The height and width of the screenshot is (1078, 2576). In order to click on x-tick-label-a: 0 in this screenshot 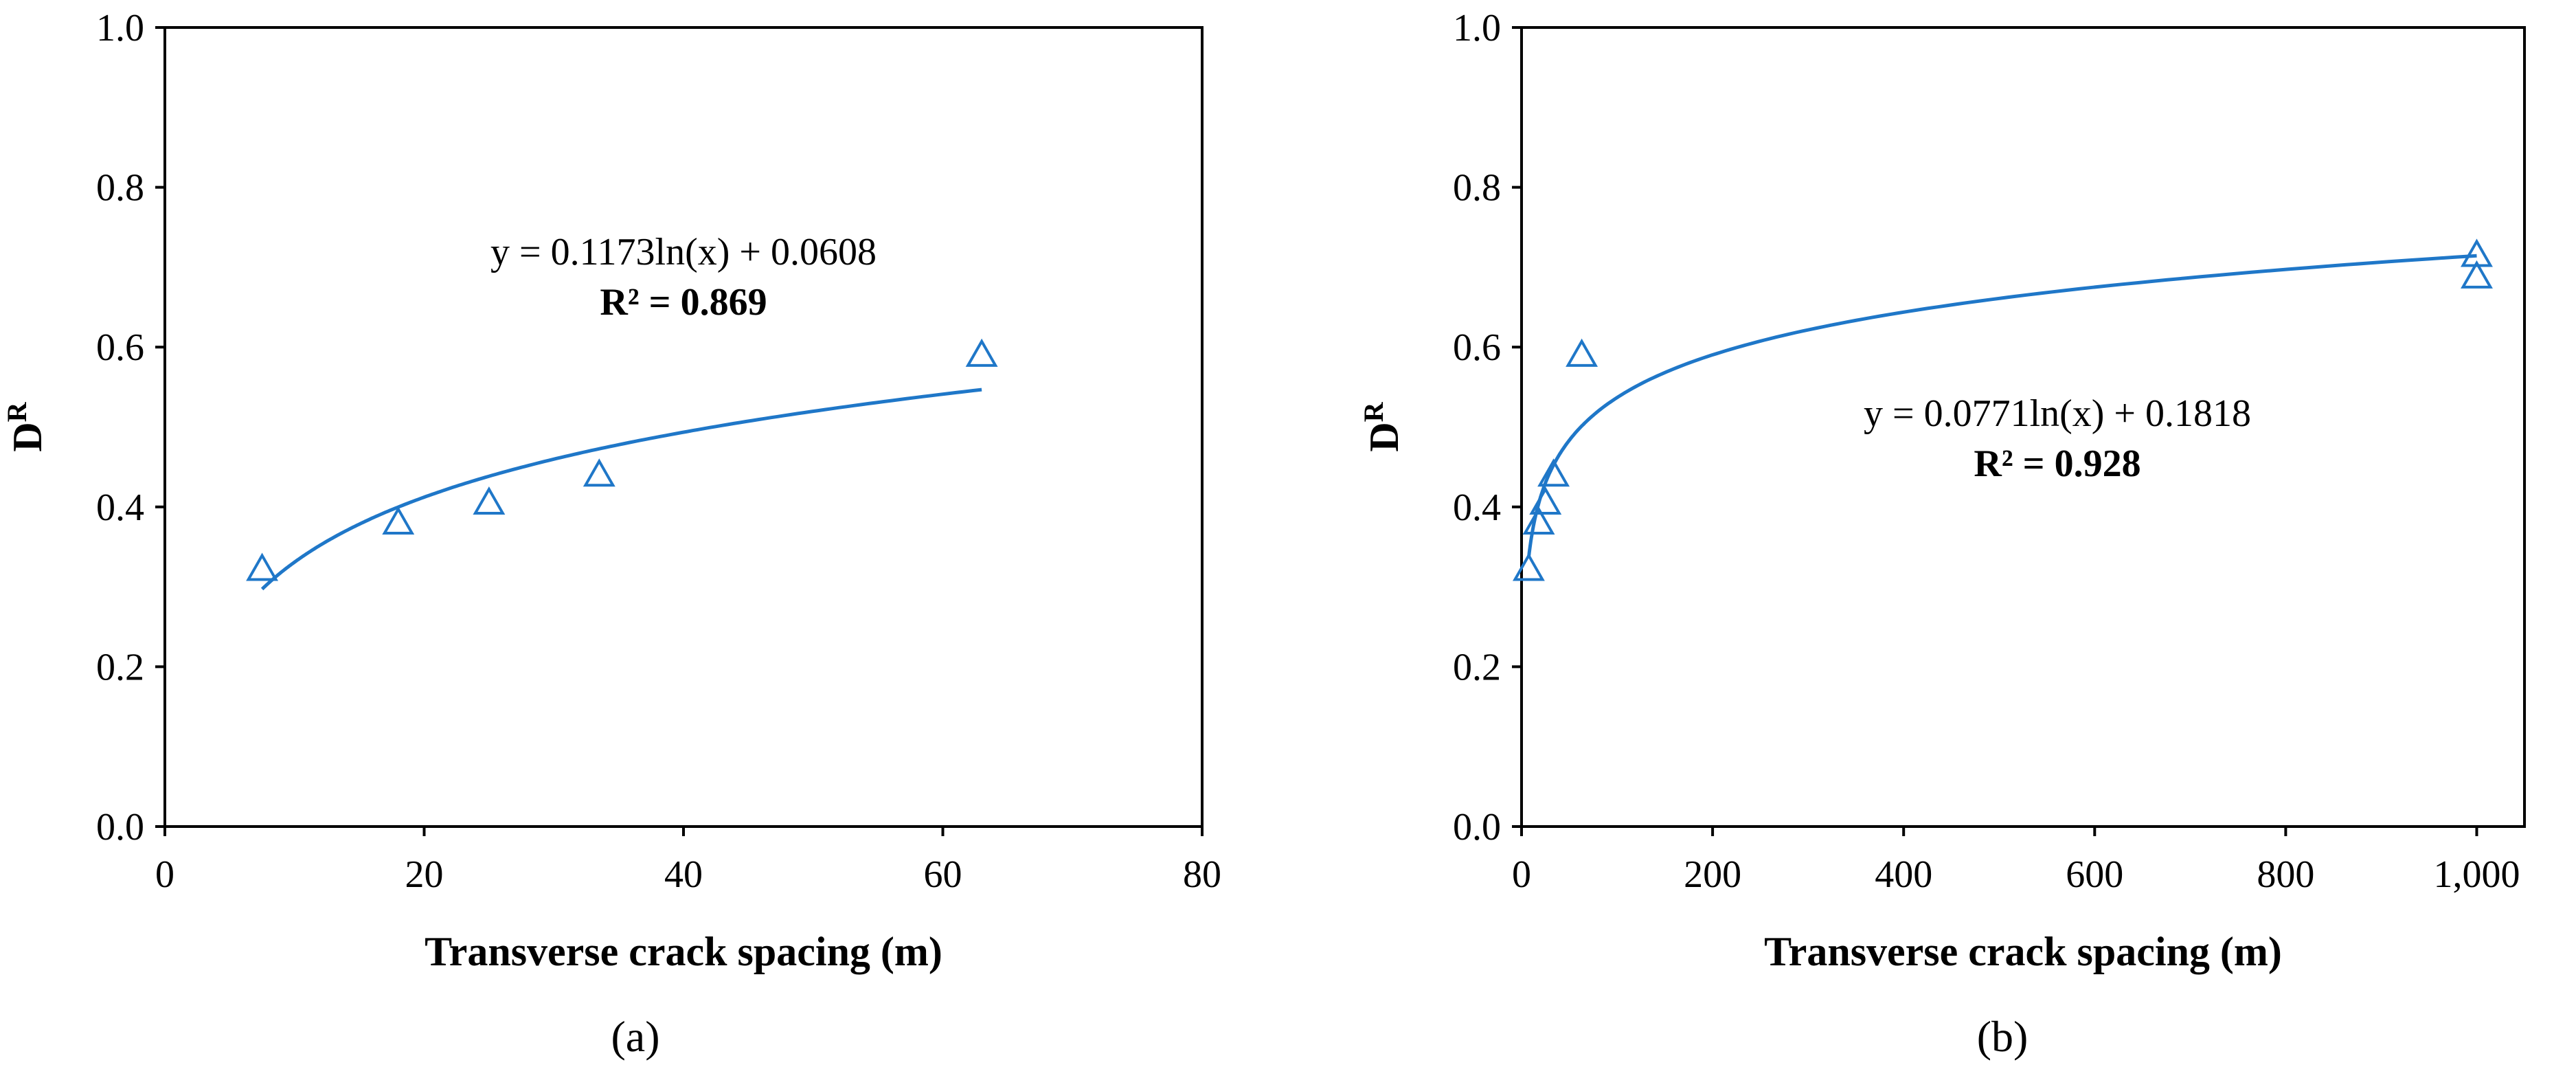, I will do `click(164, 874)`.